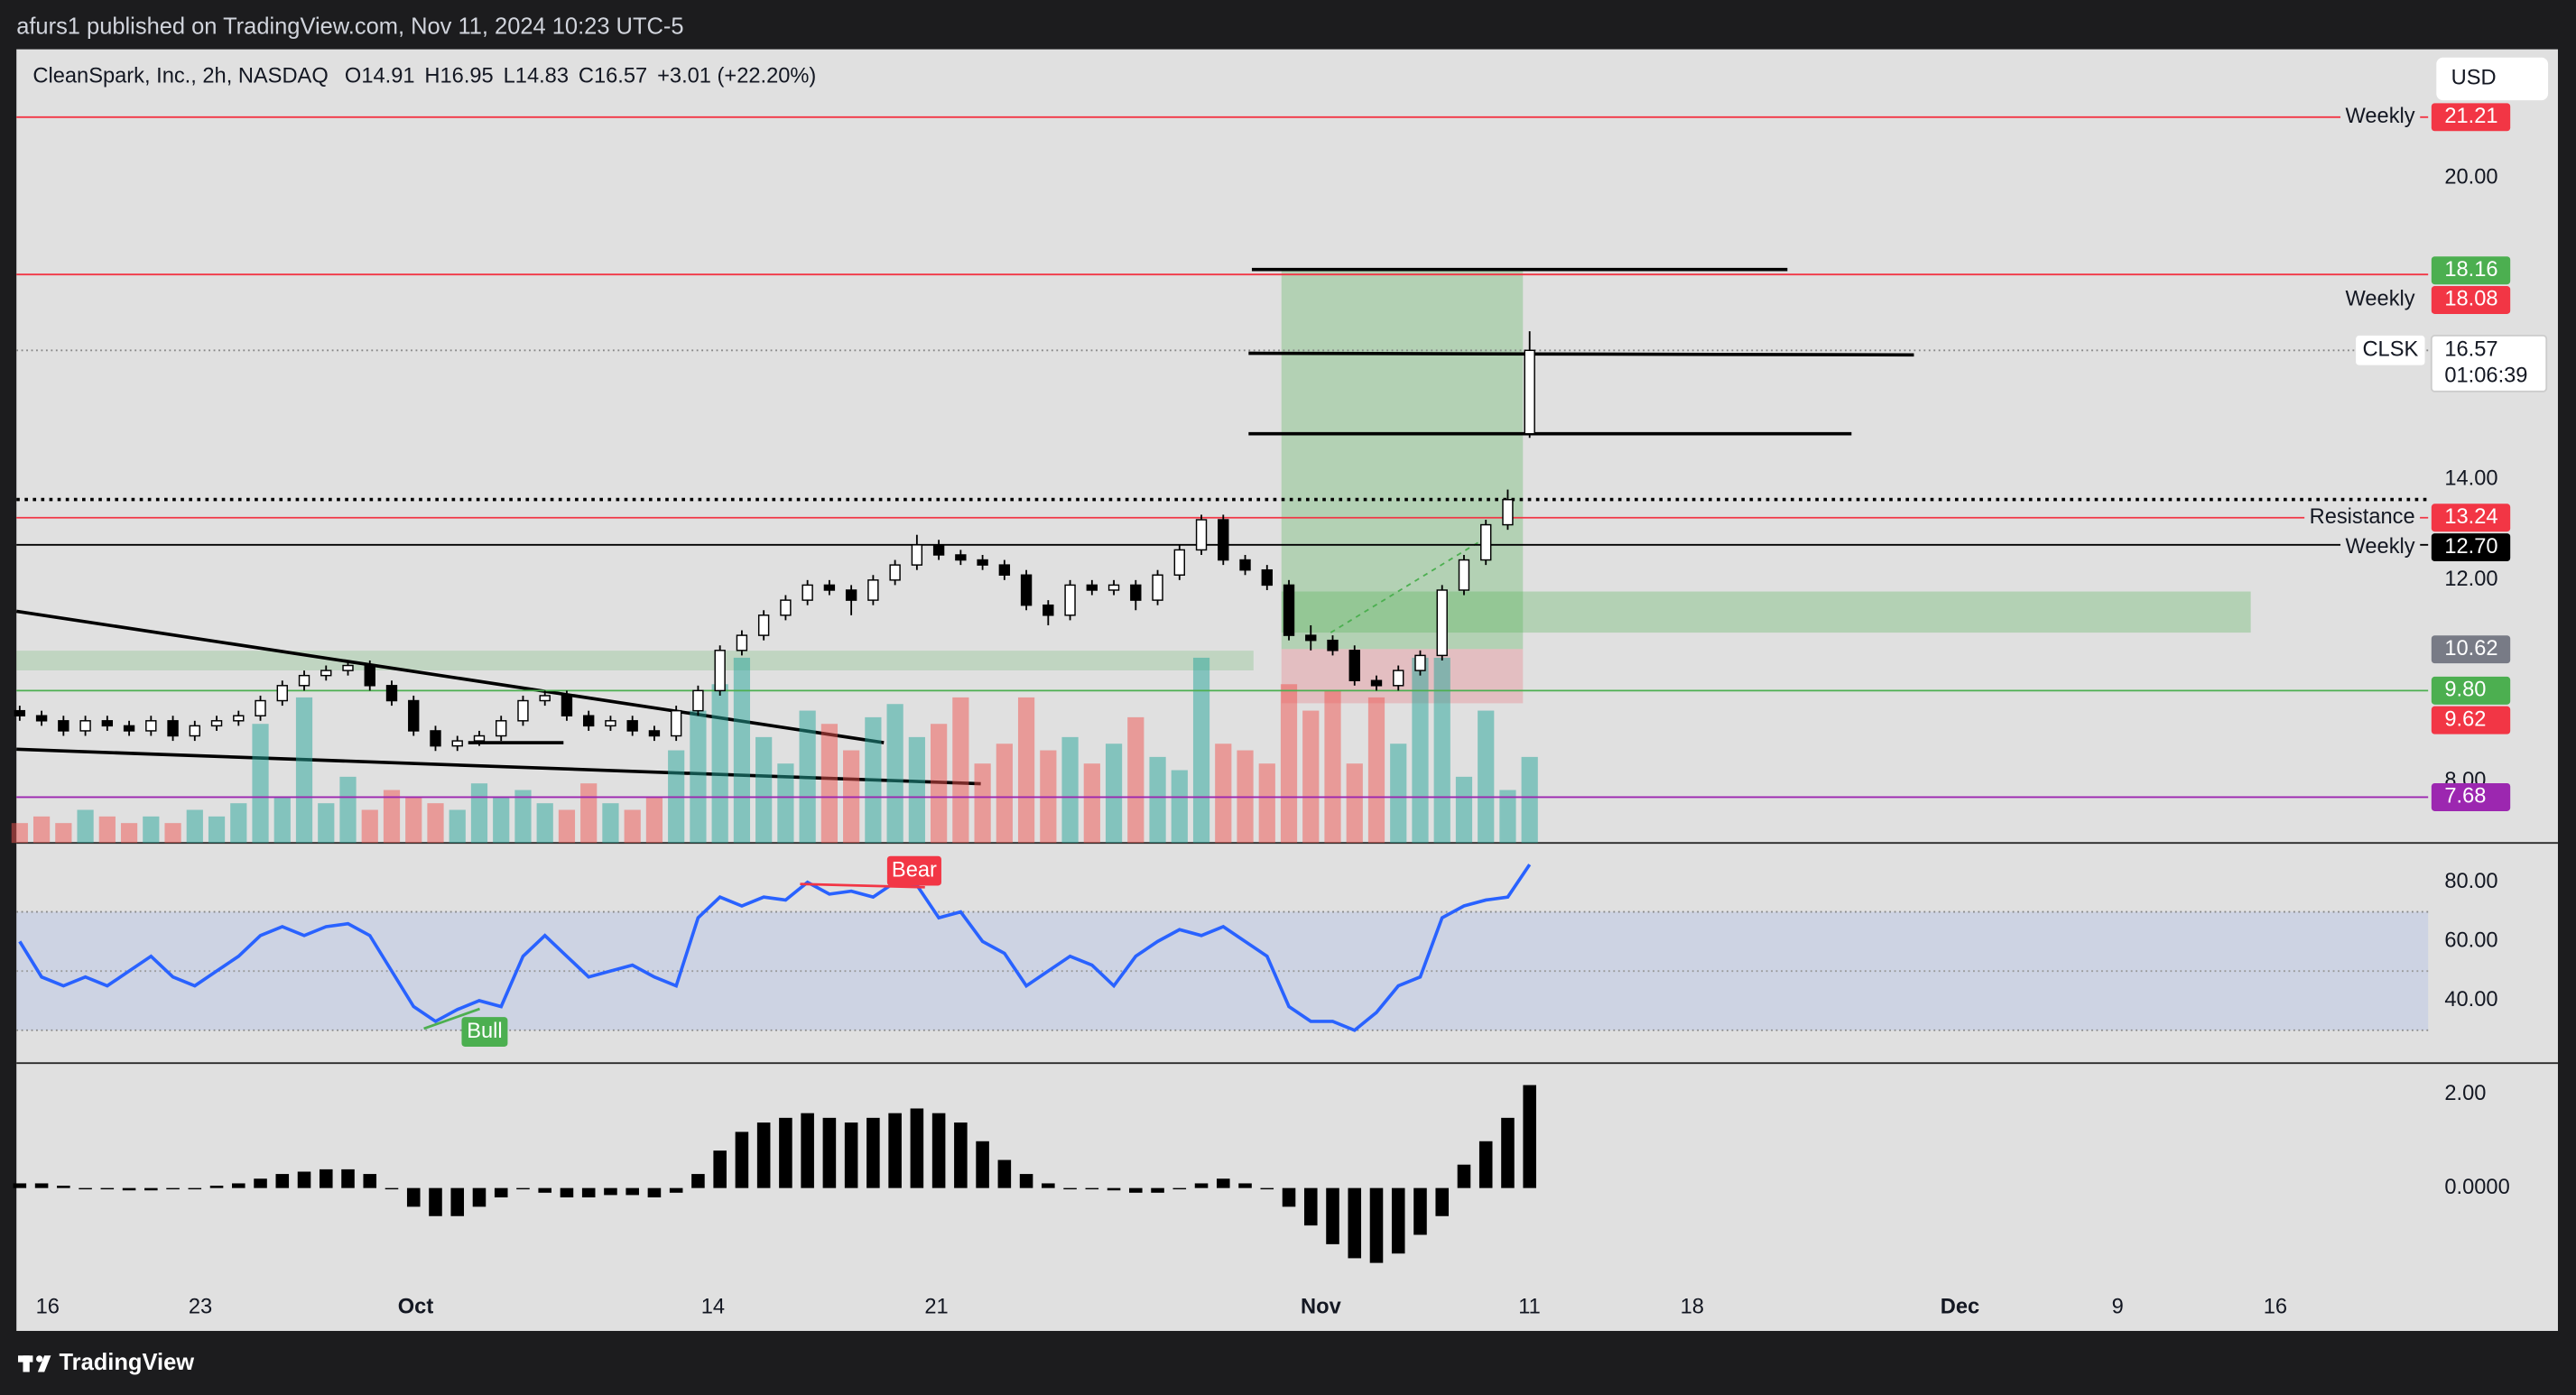 The height and width of the screenshot is (1395, 2576). Describe the element at coordinates (2465, 691) in the screenshot. I see `price-level-label: 9.80` at that location.